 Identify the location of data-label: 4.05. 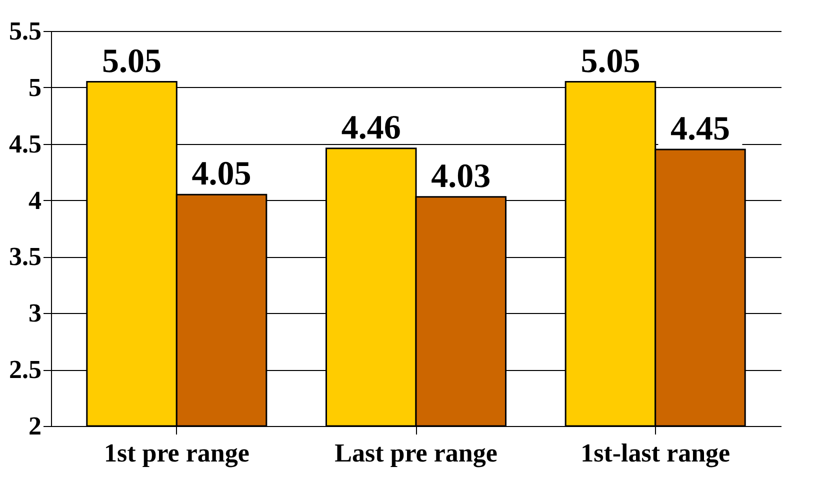
(222, 174).